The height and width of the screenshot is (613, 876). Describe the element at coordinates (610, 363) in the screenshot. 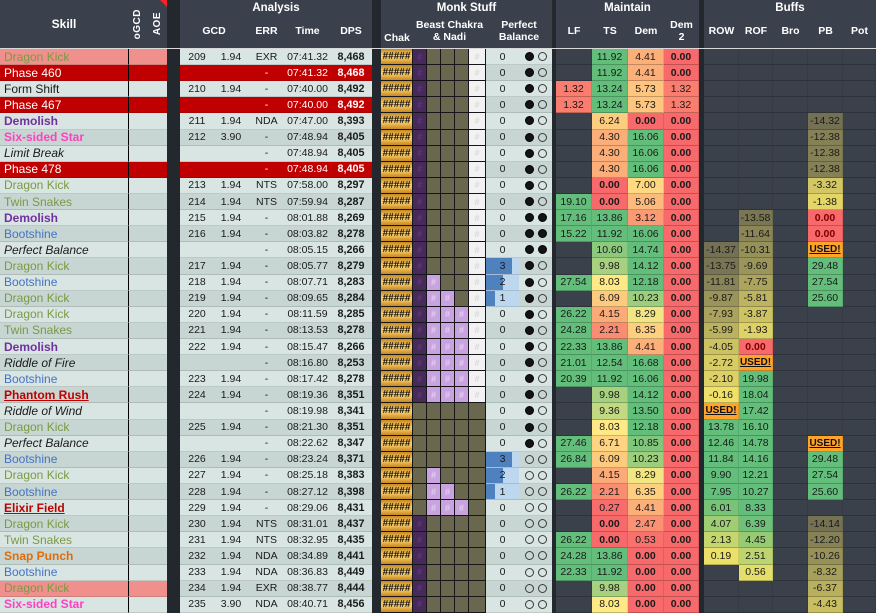

I see `cell-ts: 12.54` at that location.